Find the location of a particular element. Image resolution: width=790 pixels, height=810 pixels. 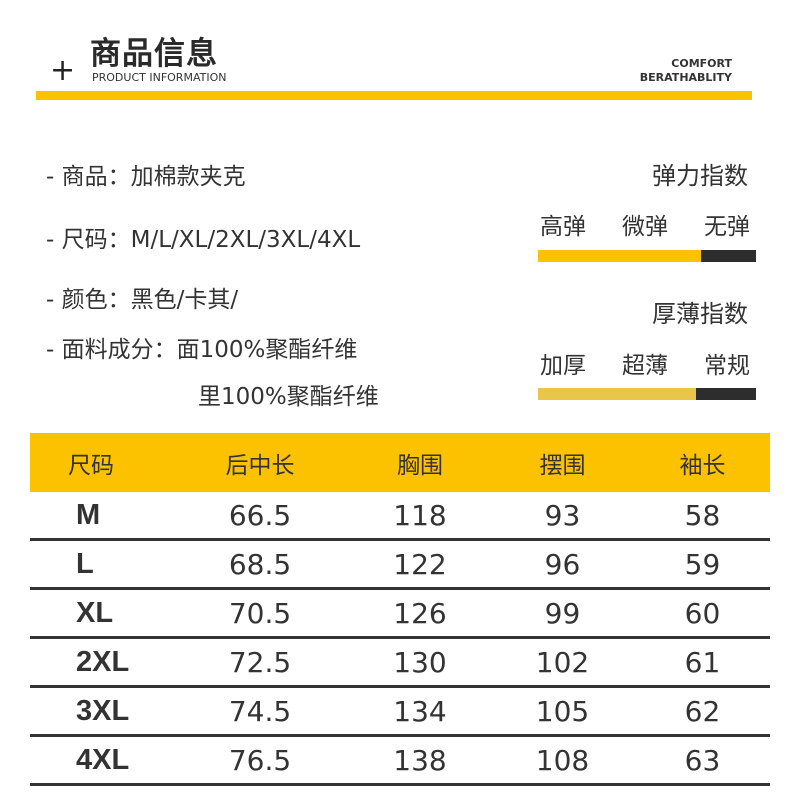

table-row: 4XL 76.5 138 108 63 is located at coordinates (400, 761).